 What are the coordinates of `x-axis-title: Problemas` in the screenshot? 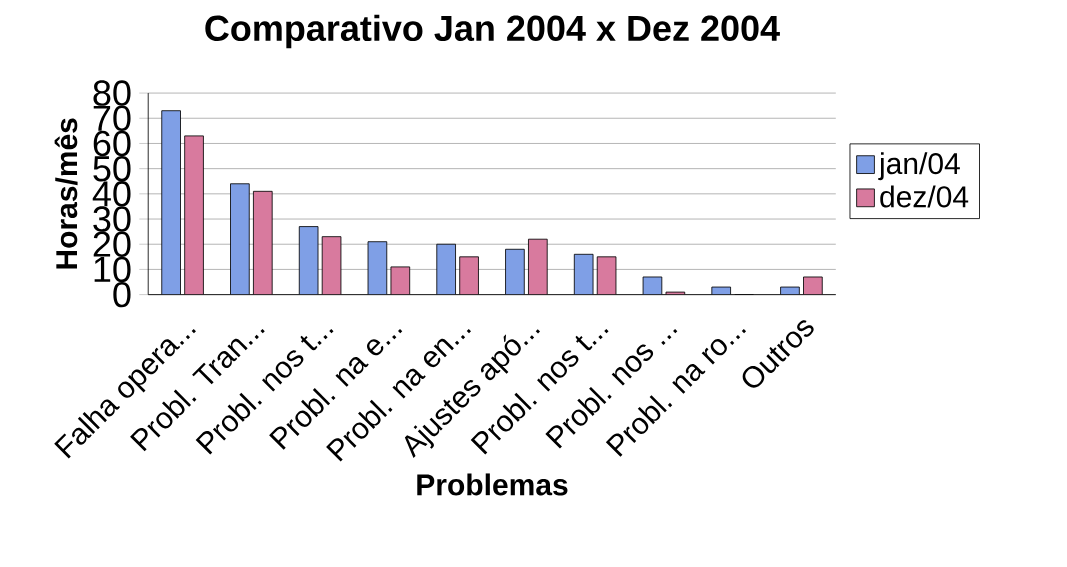 It's located at (492, 484).